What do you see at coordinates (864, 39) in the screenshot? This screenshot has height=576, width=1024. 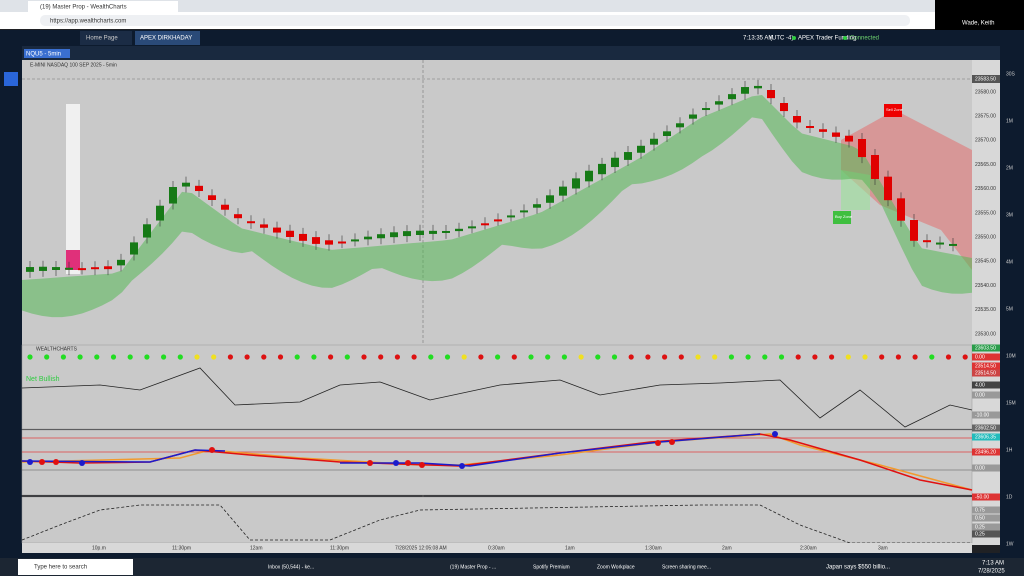 I see `status: Connected` at bounding box center [864, 39].